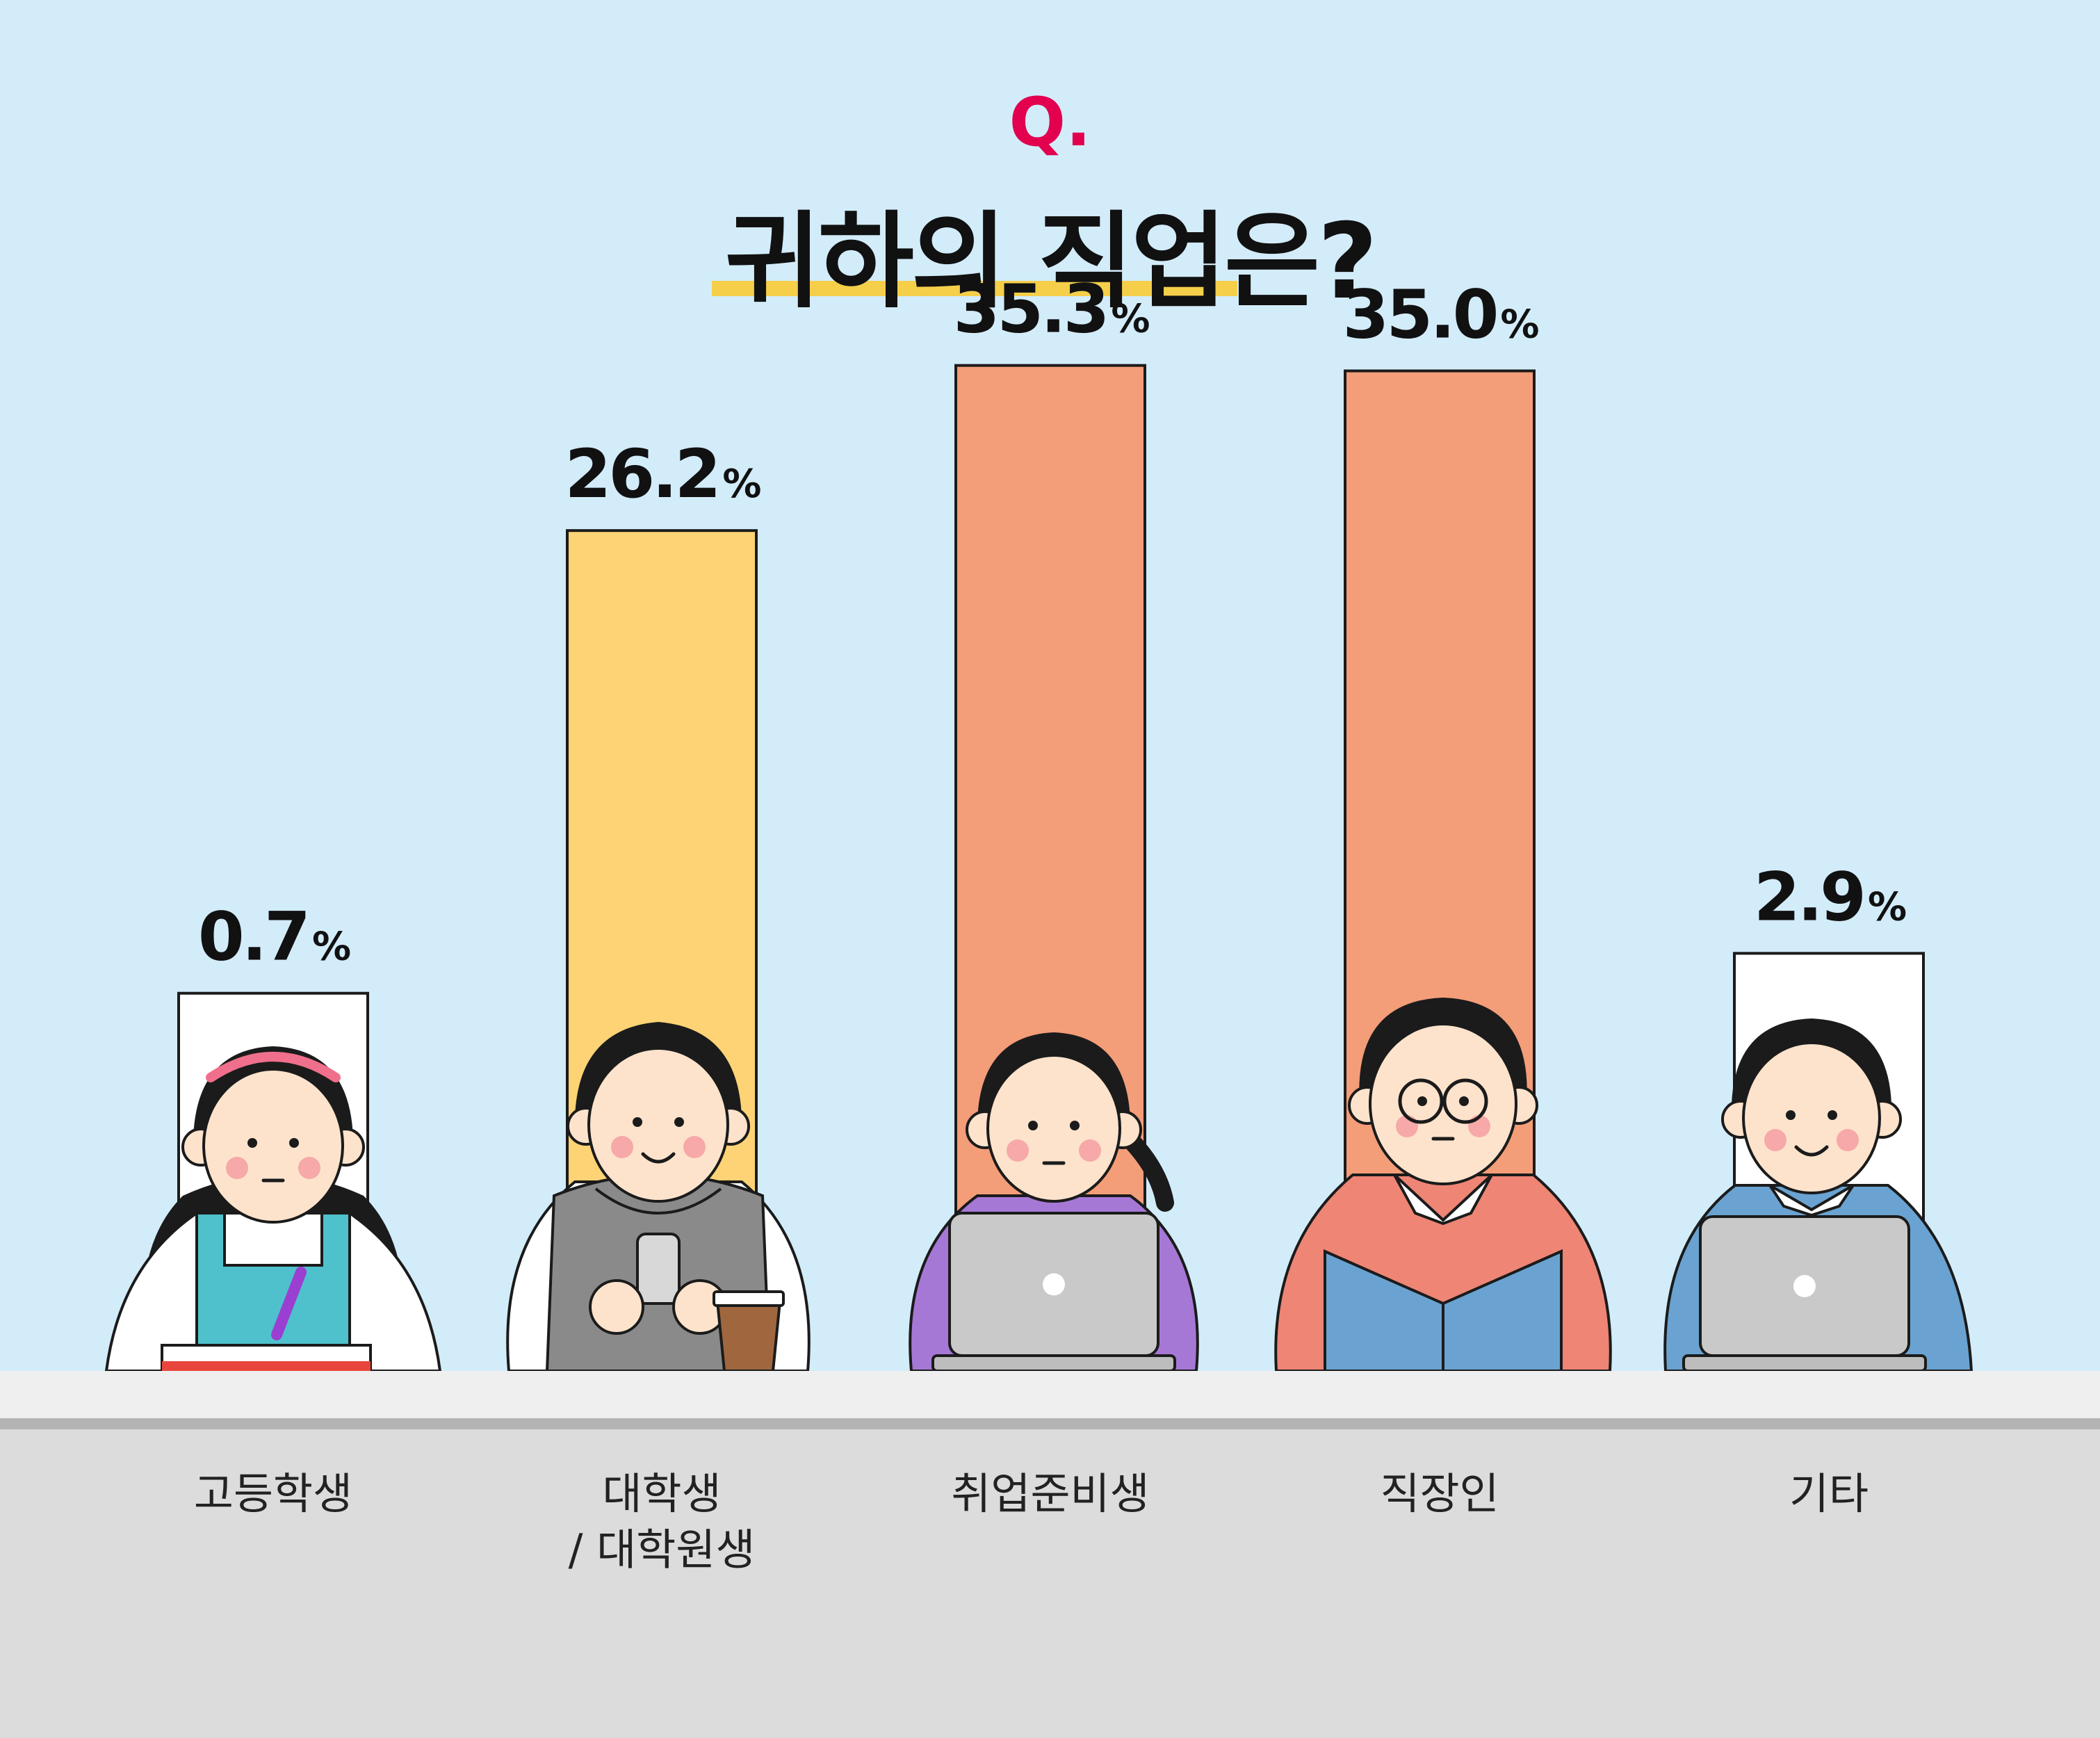  I want to click on book-cover, so click(267, 1366).